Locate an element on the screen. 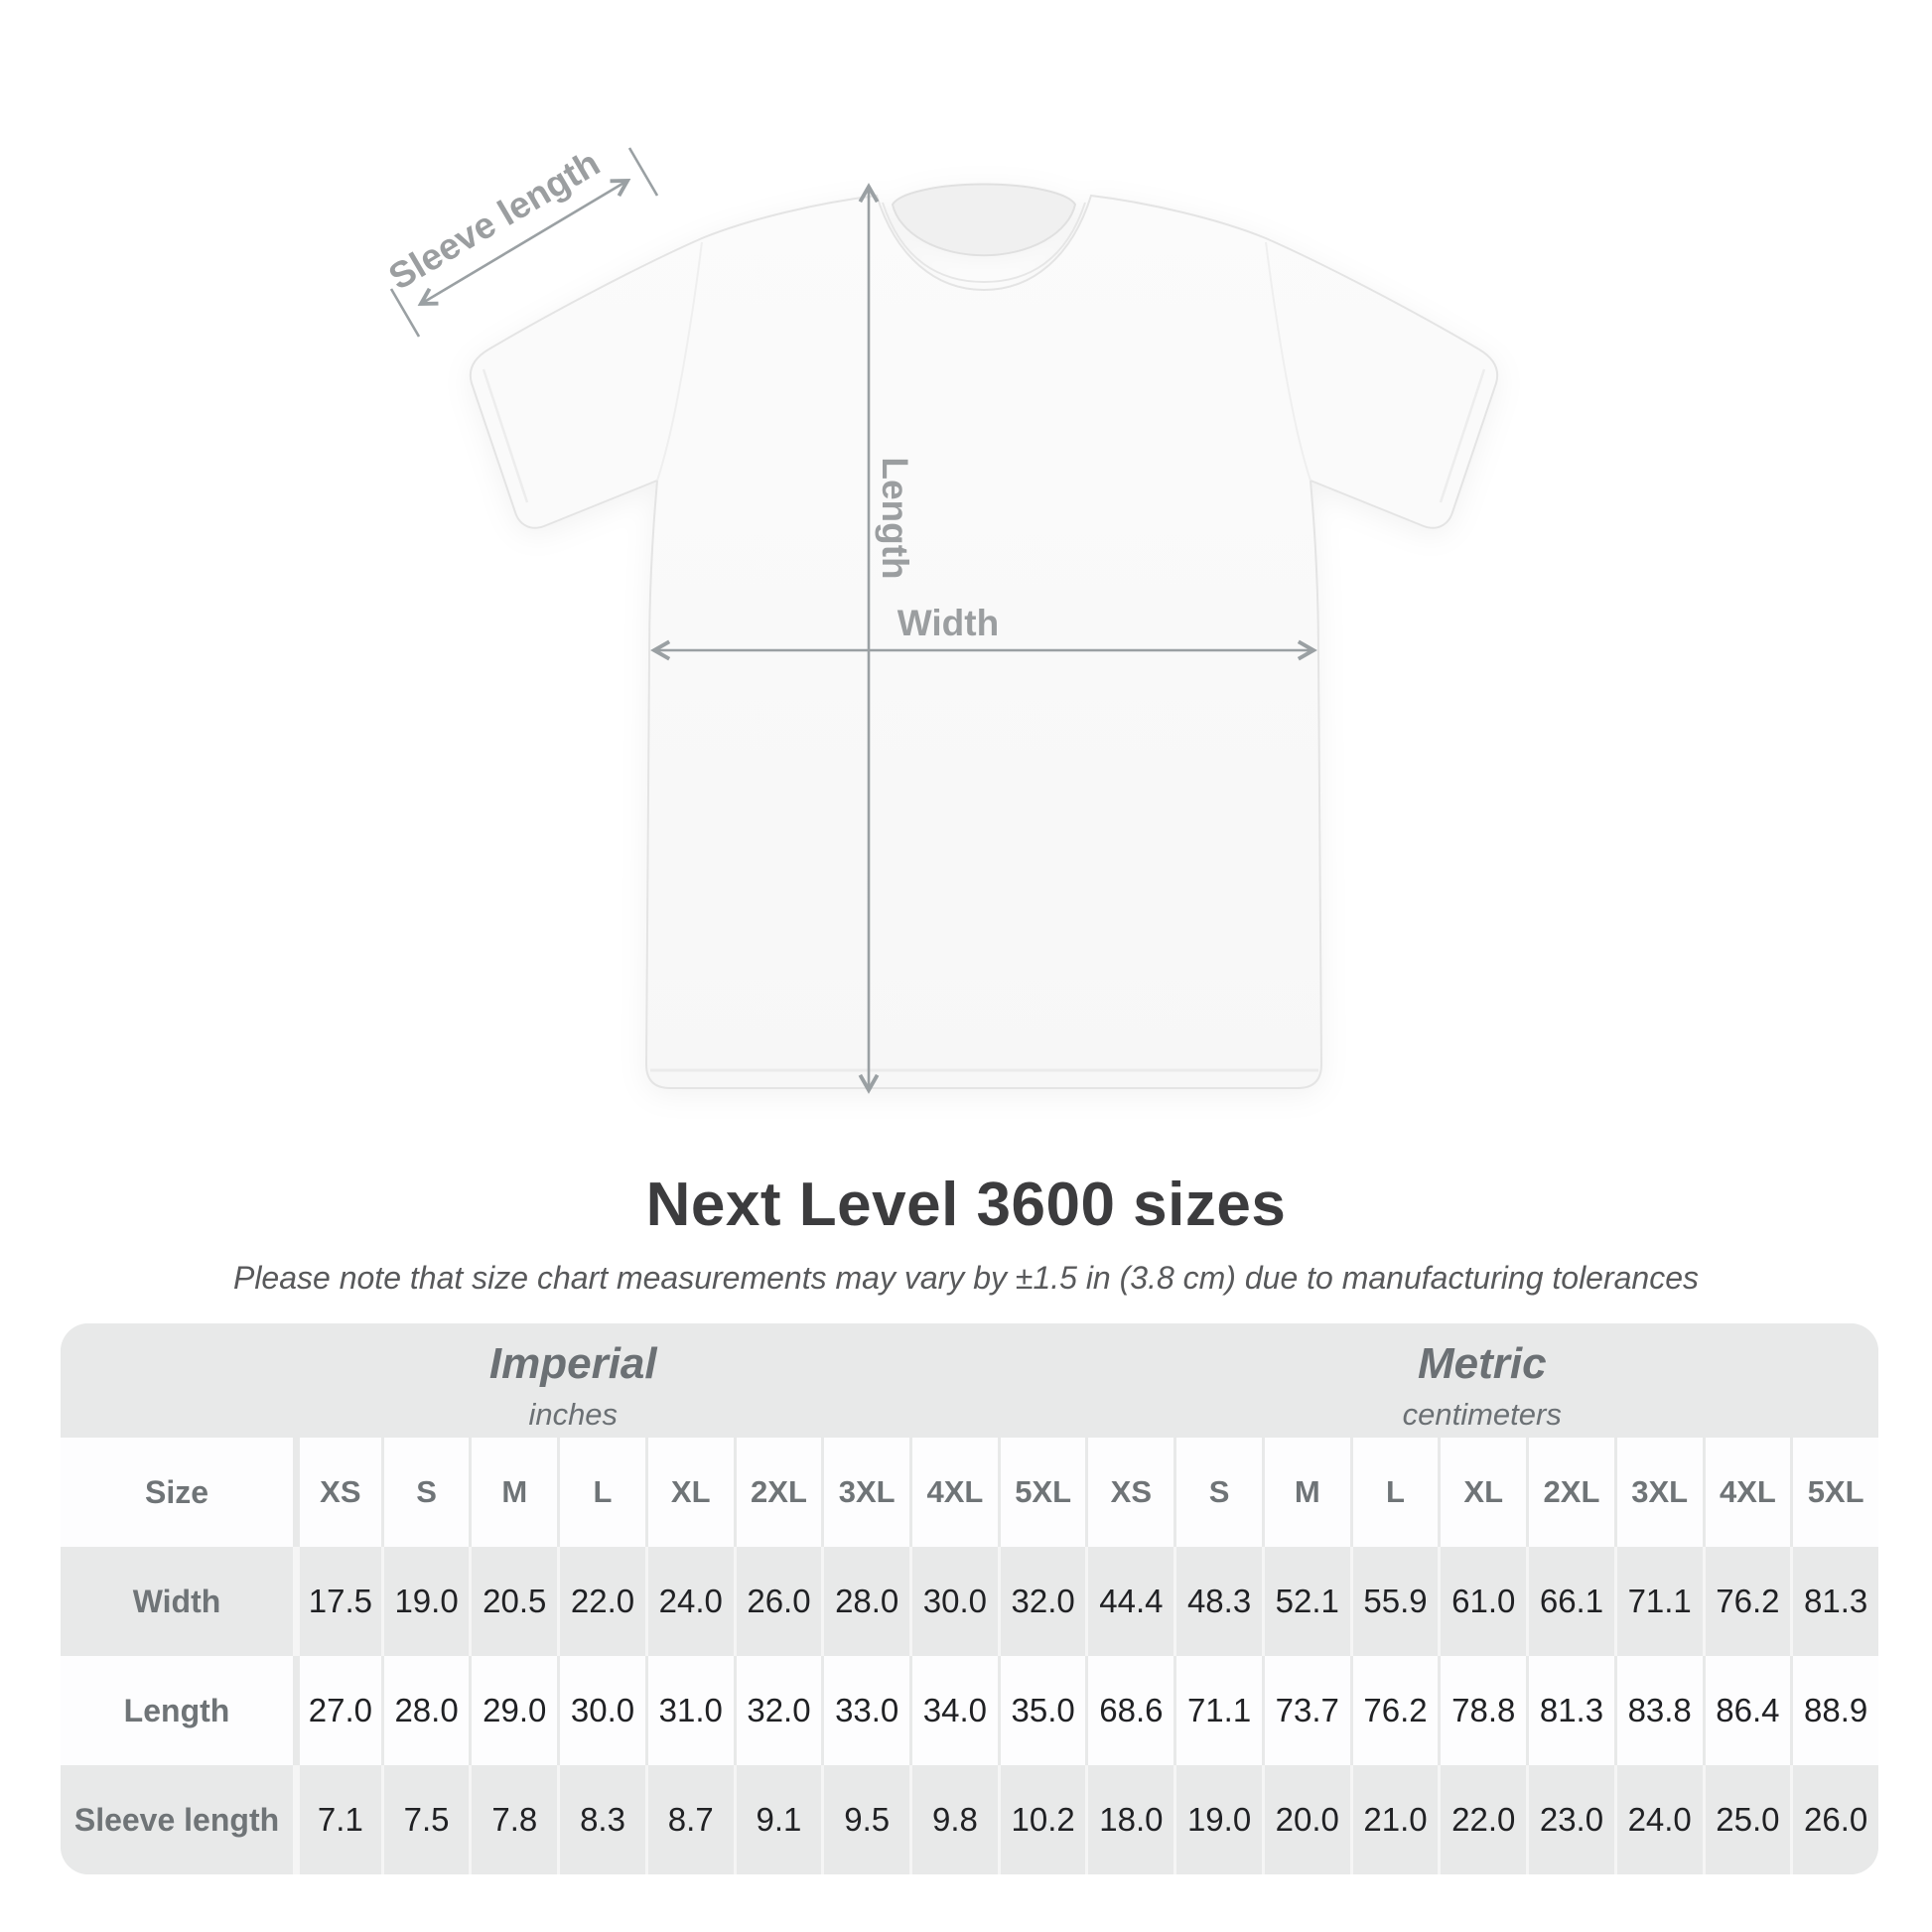 Image resolution: width=1932 pixels, height=1932 pixels. unit-header-row: Imperial inches Metric centimeters is located at coordinates (970, 1380).